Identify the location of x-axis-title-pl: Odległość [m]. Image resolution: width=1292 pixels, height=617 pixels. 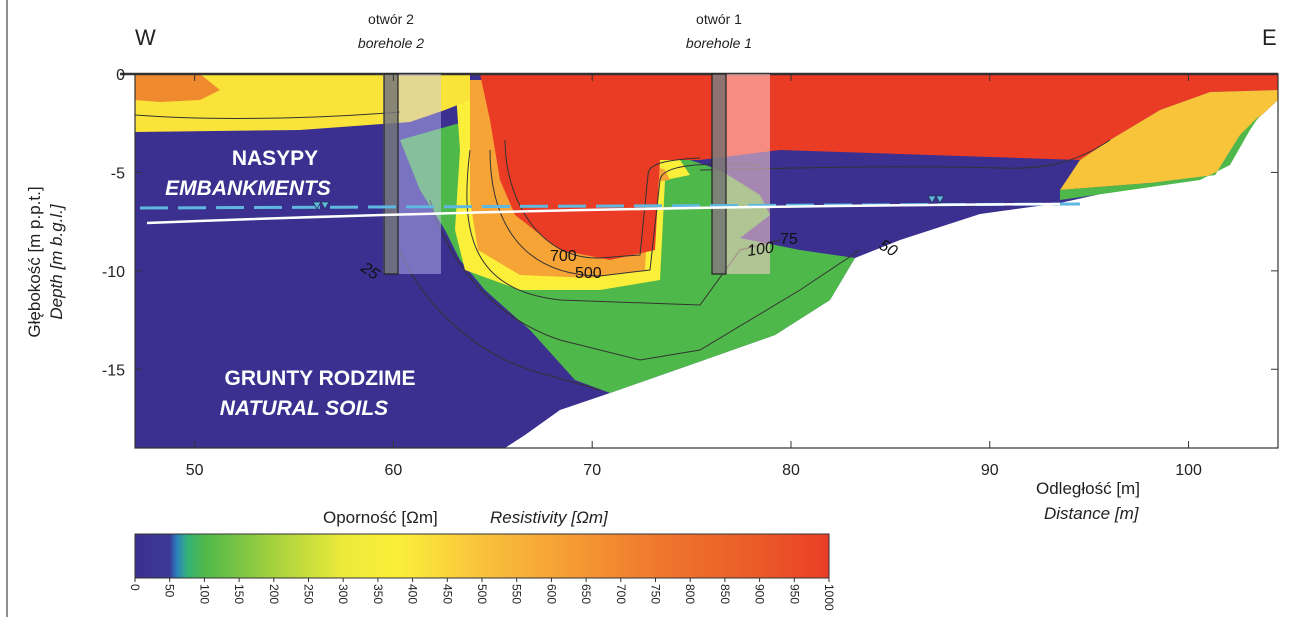
(1088, 488).